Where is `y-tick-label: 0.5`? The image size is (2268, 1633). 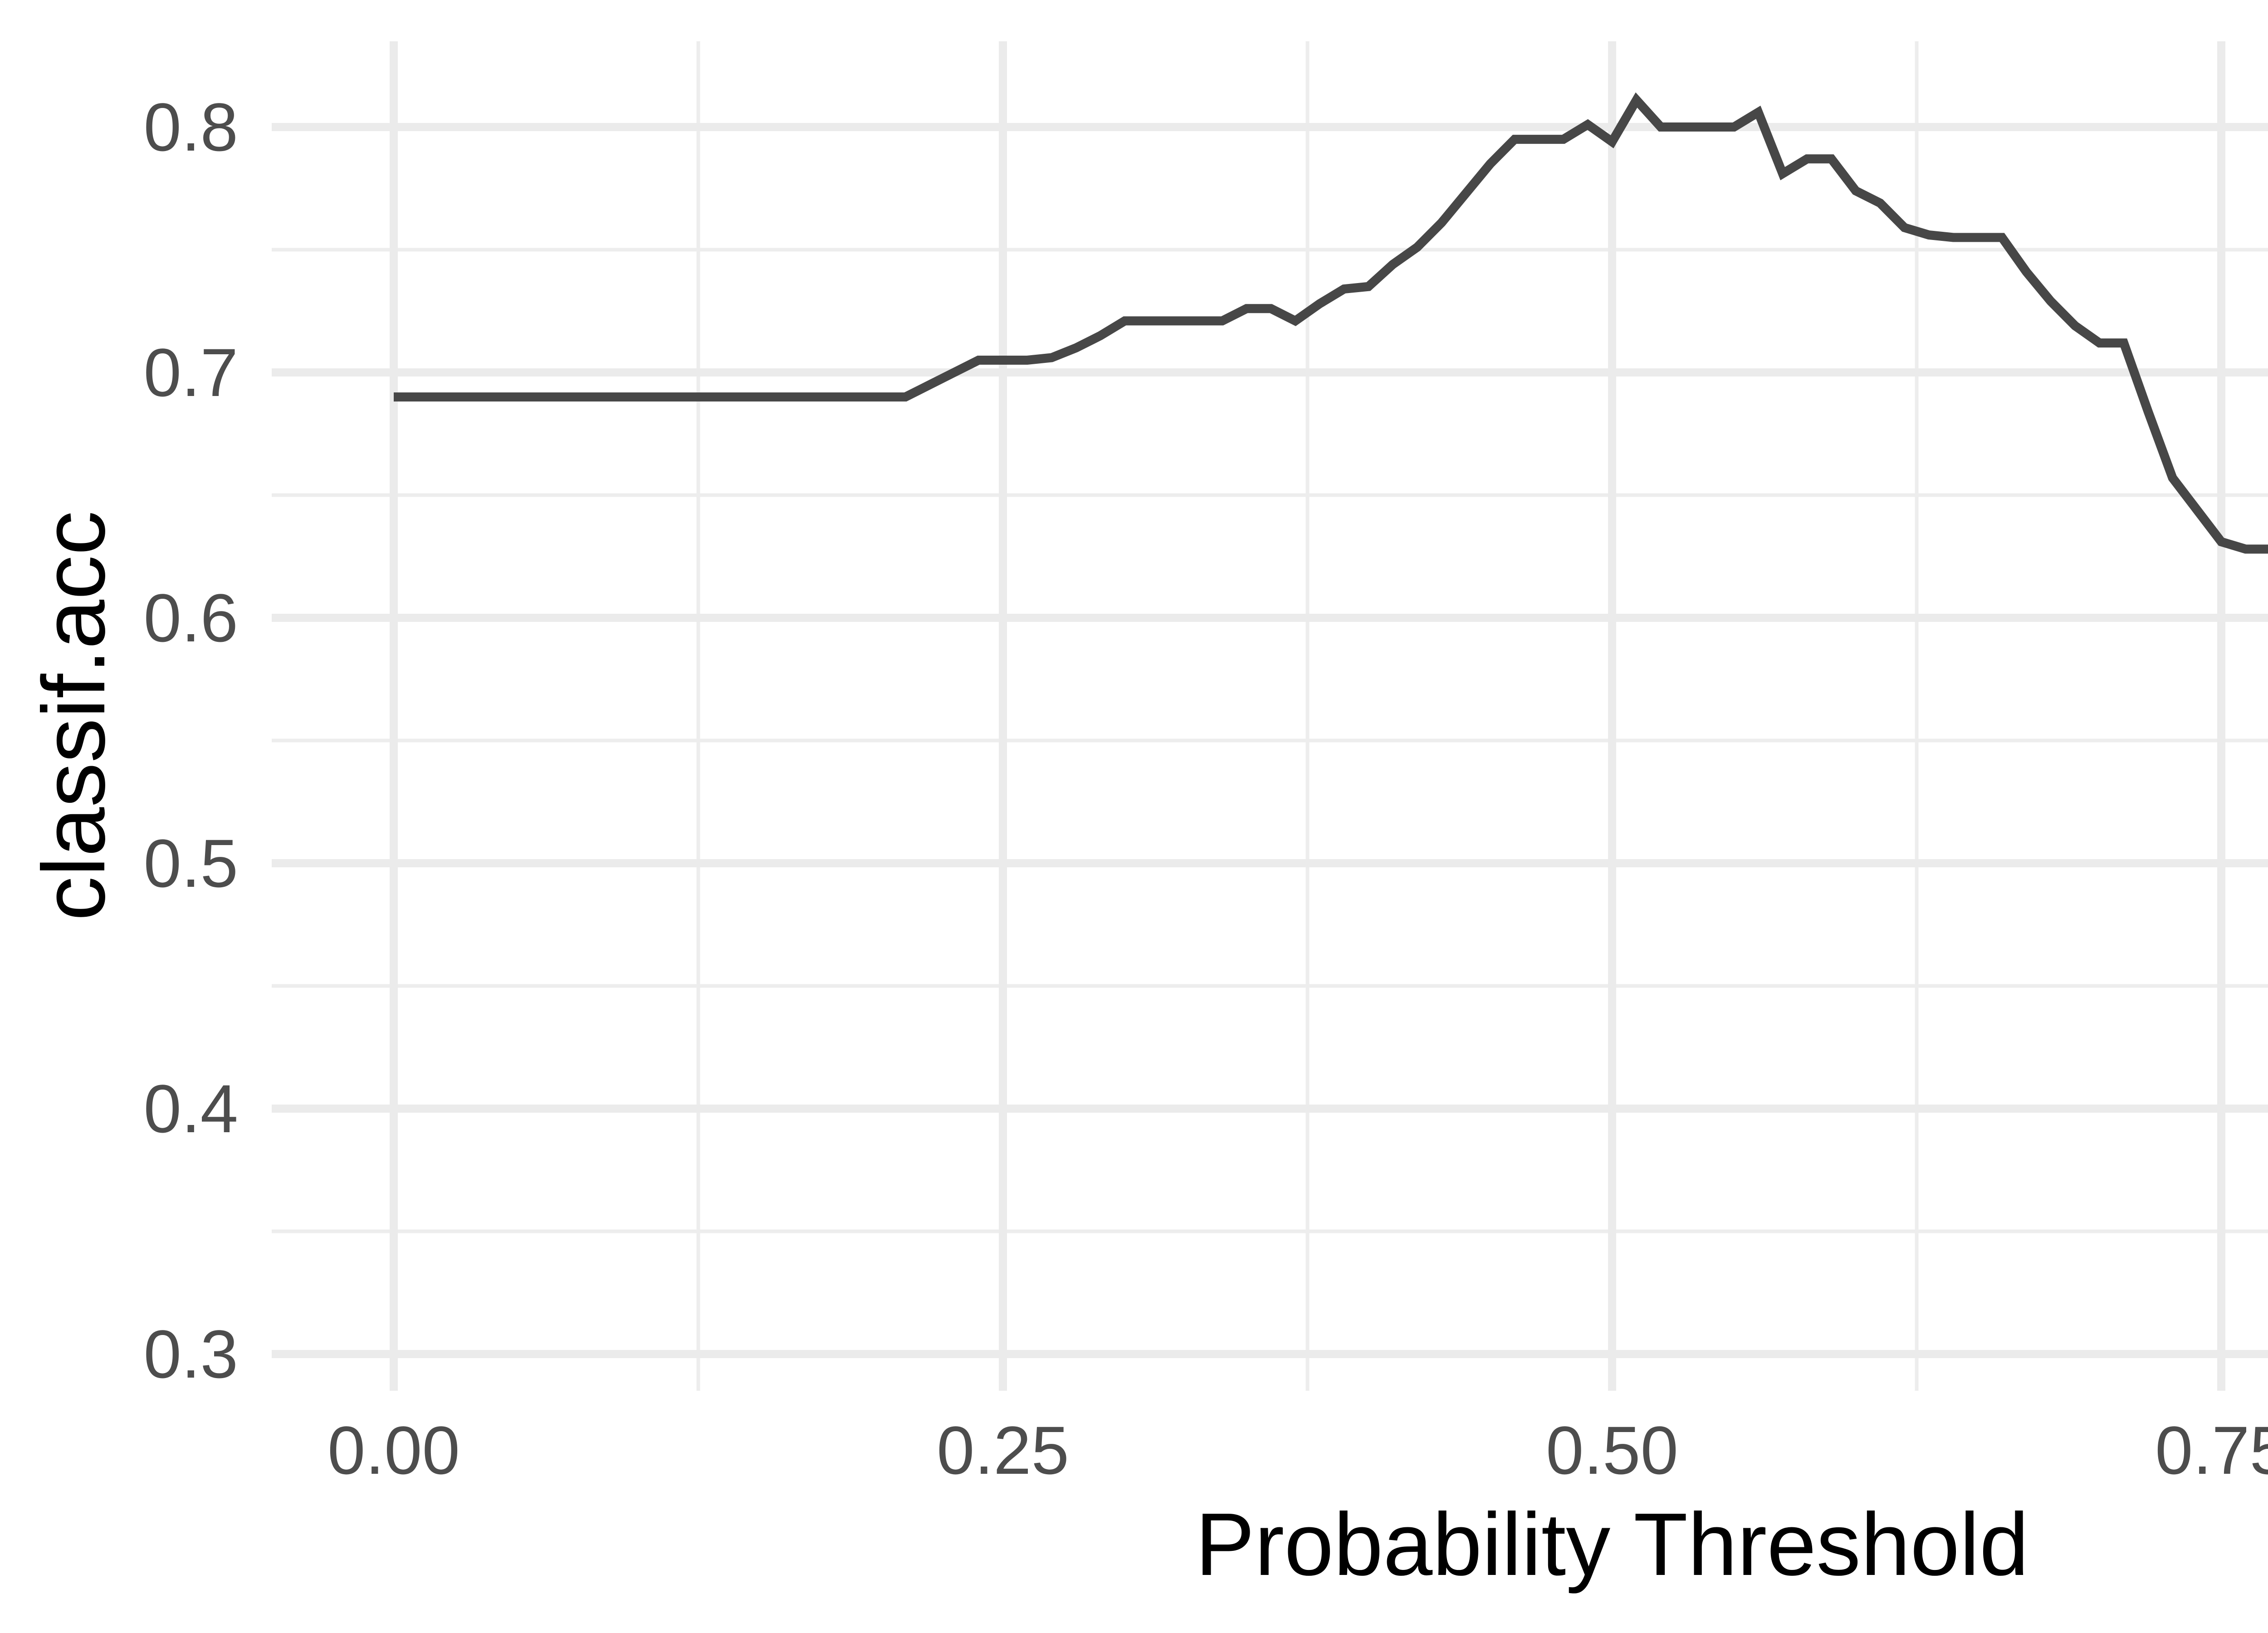
y-tick-label: 0.5 is located at coordinates (191, 863).